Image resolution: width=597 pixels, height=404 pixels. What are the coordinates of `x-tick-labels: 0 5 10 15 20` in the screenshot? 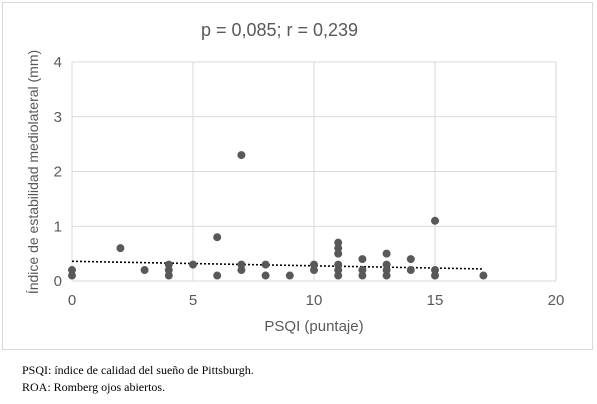 It's located at (316, 300).